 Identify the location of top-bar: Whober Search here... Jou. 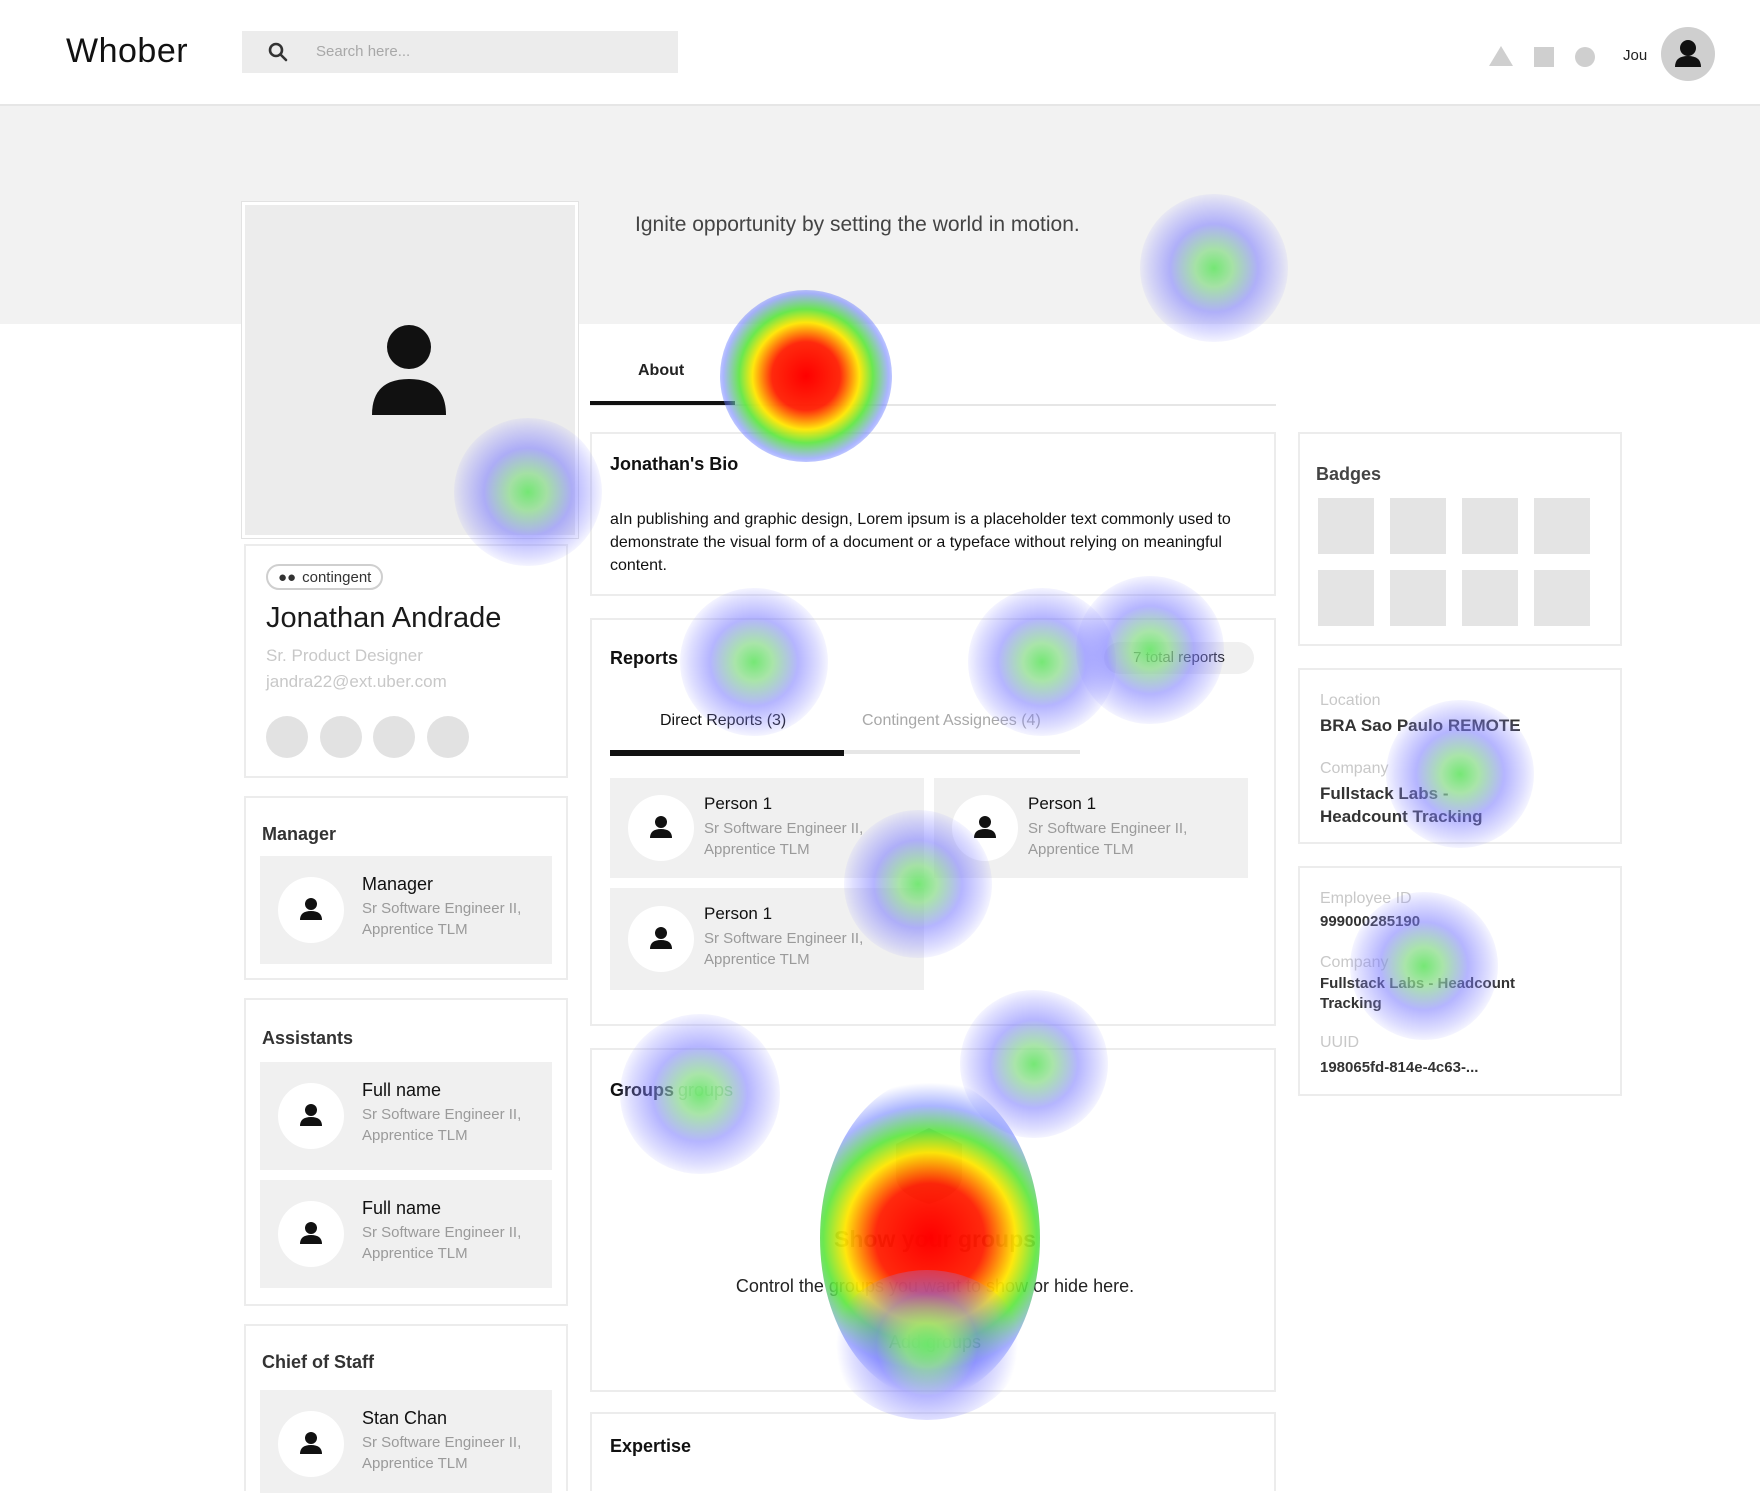
(880, 53).